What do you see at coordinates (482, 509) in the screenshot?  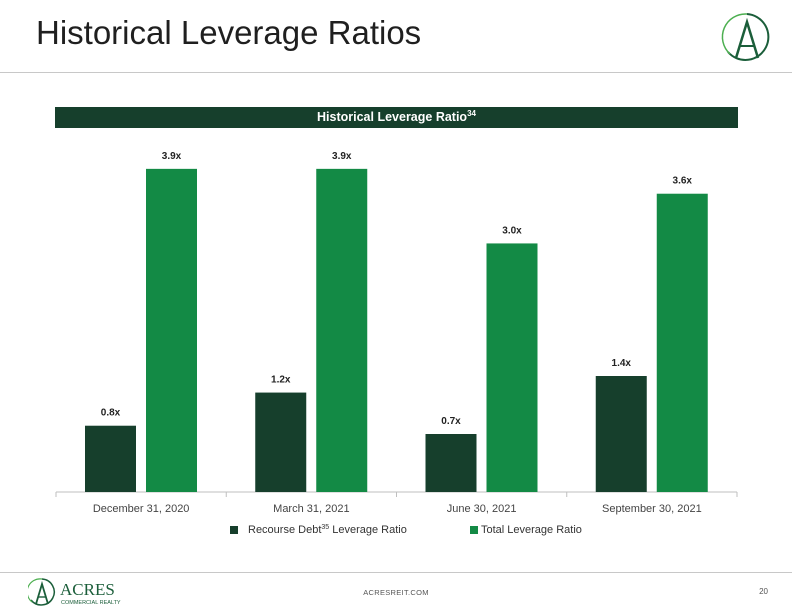 I see `x-tick-label-2: June 30, 2021` at bounding box center [482, 509].